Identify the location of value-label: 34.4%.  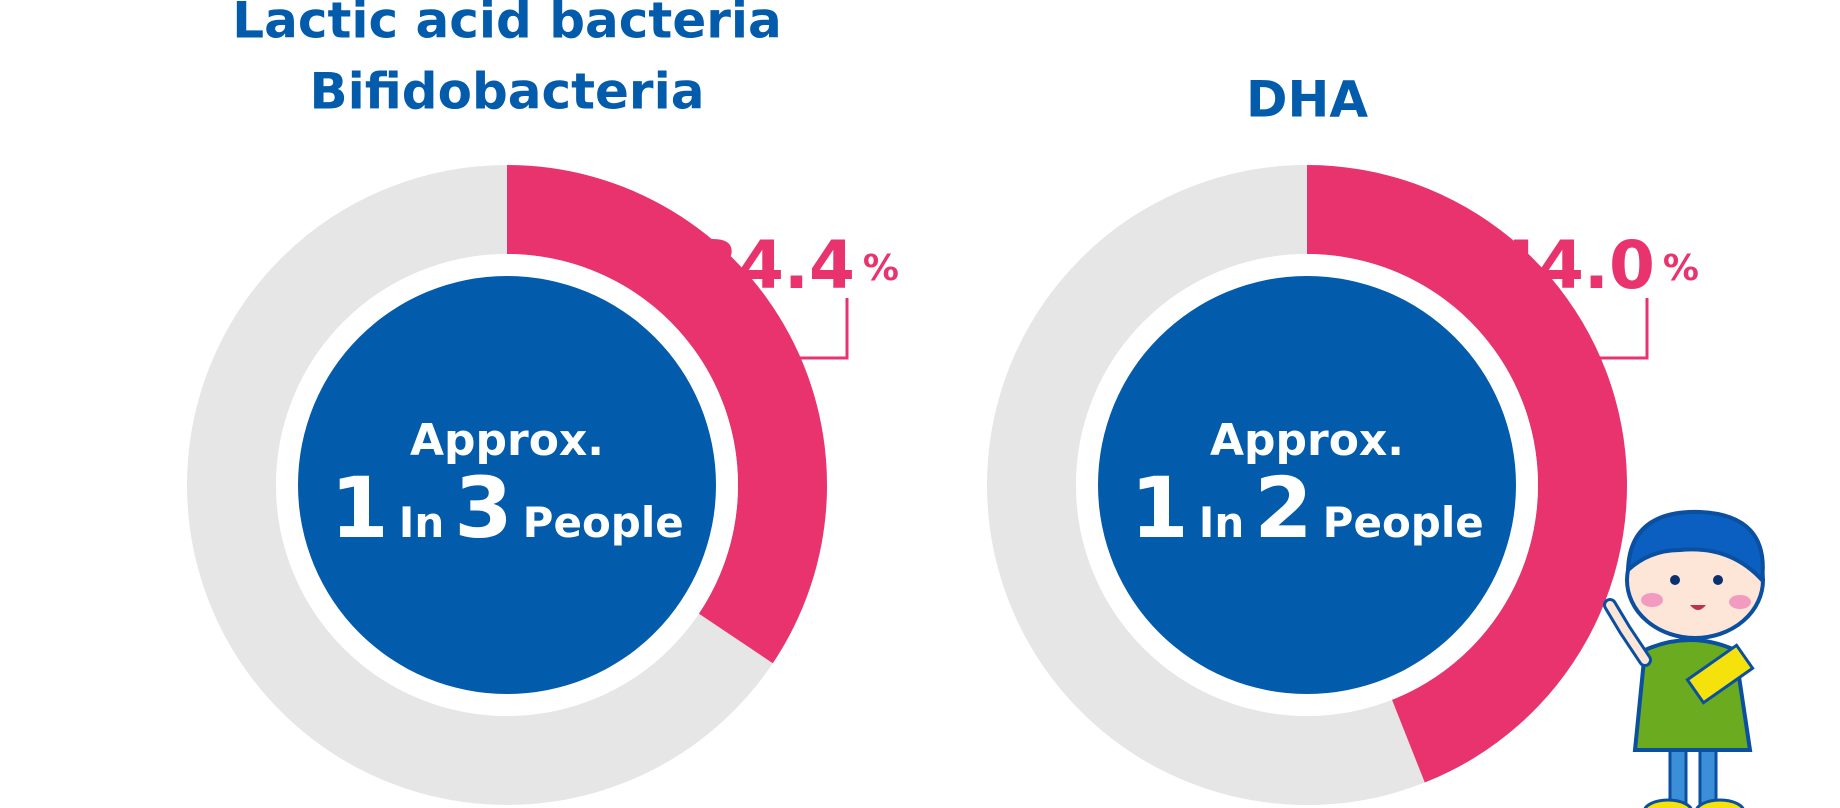
(795, 265).